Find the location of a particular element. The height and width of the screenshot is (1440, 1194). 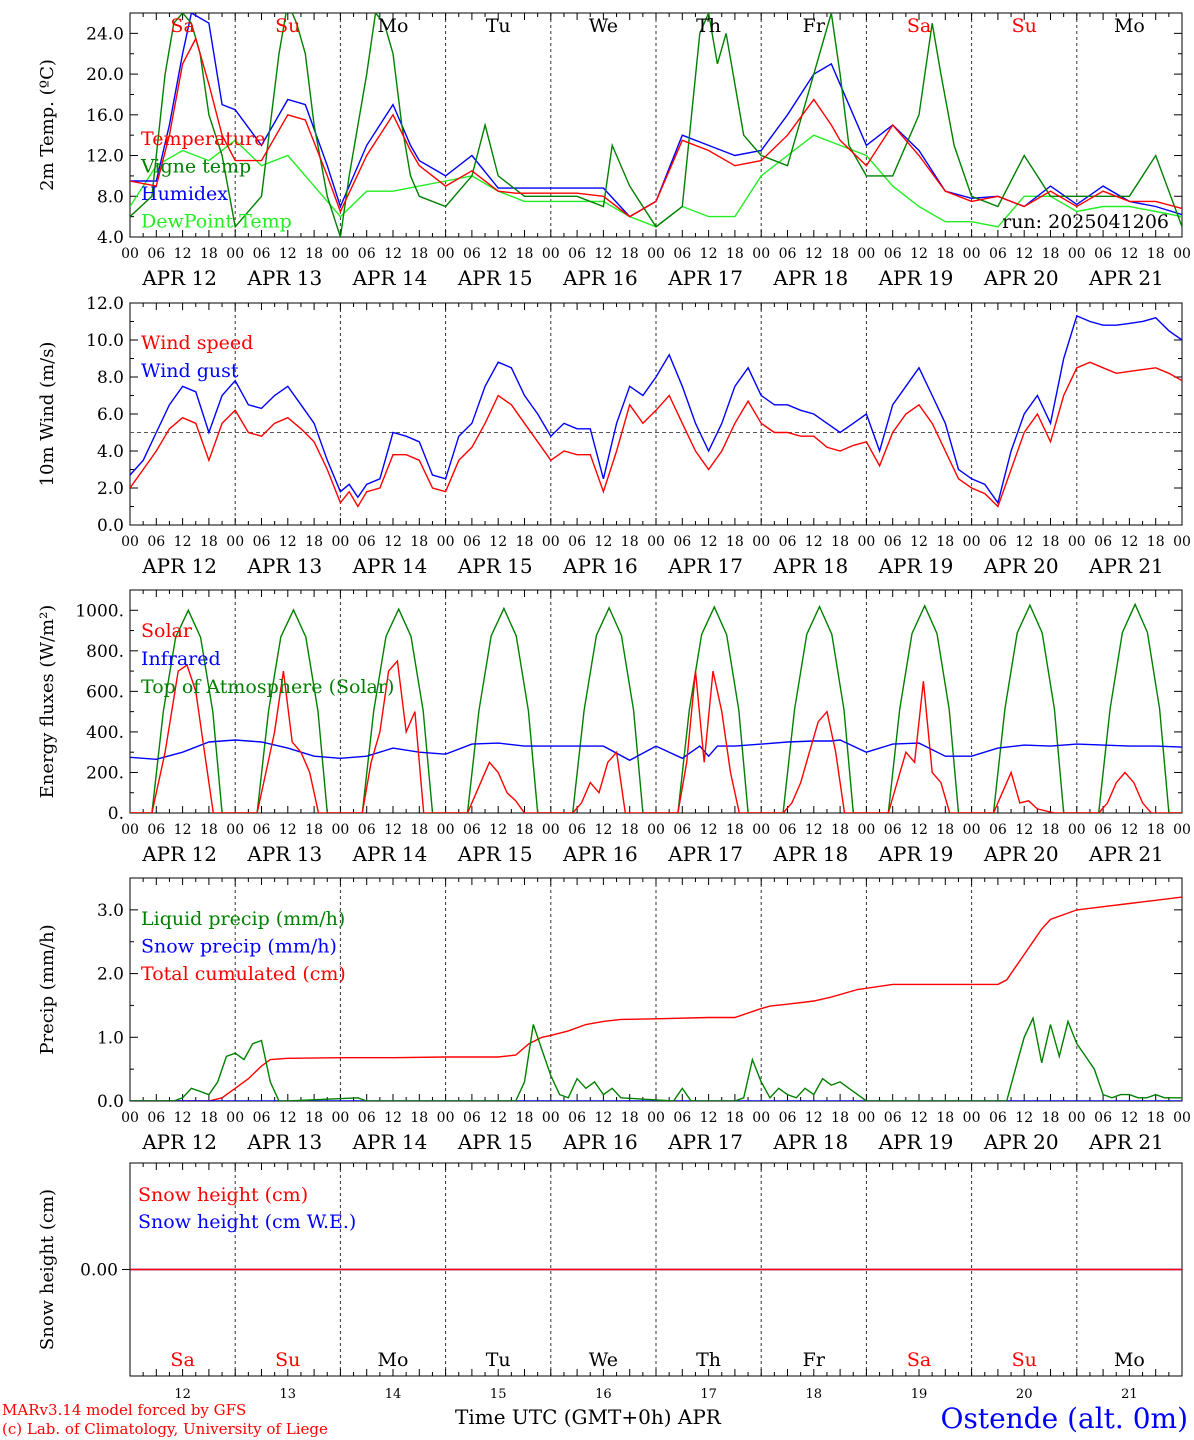

legend-entry: Top of Atmosphere (Solar) is located at coordinates (267, 687).